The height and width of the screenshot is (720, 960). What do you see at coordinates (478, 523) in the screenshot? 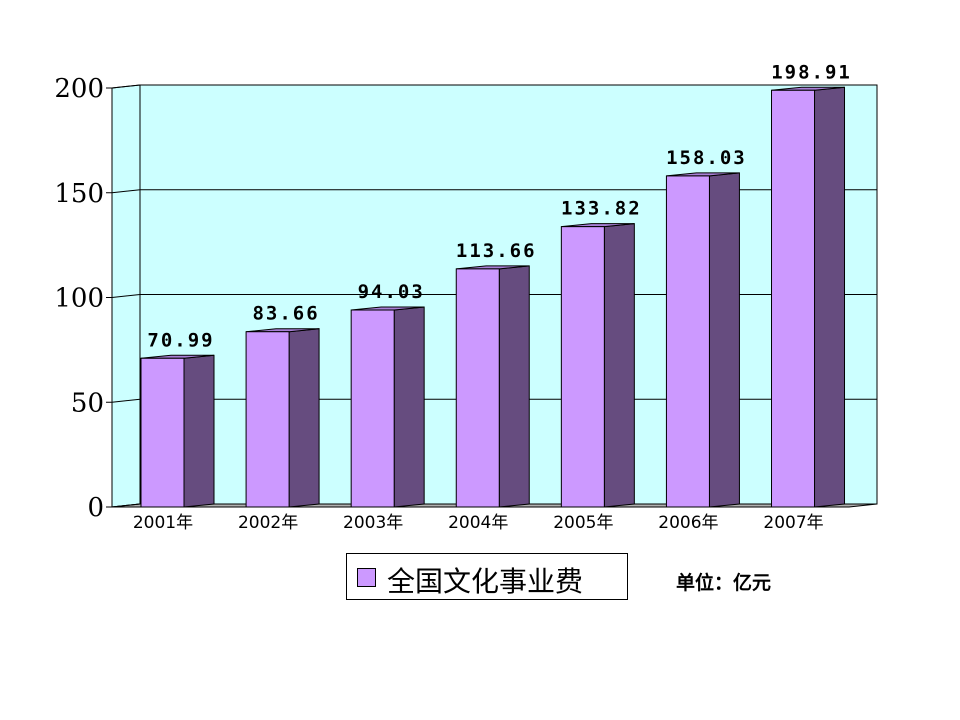
I see `x-tick-label: 2004年` at bounding box center [478, 523].